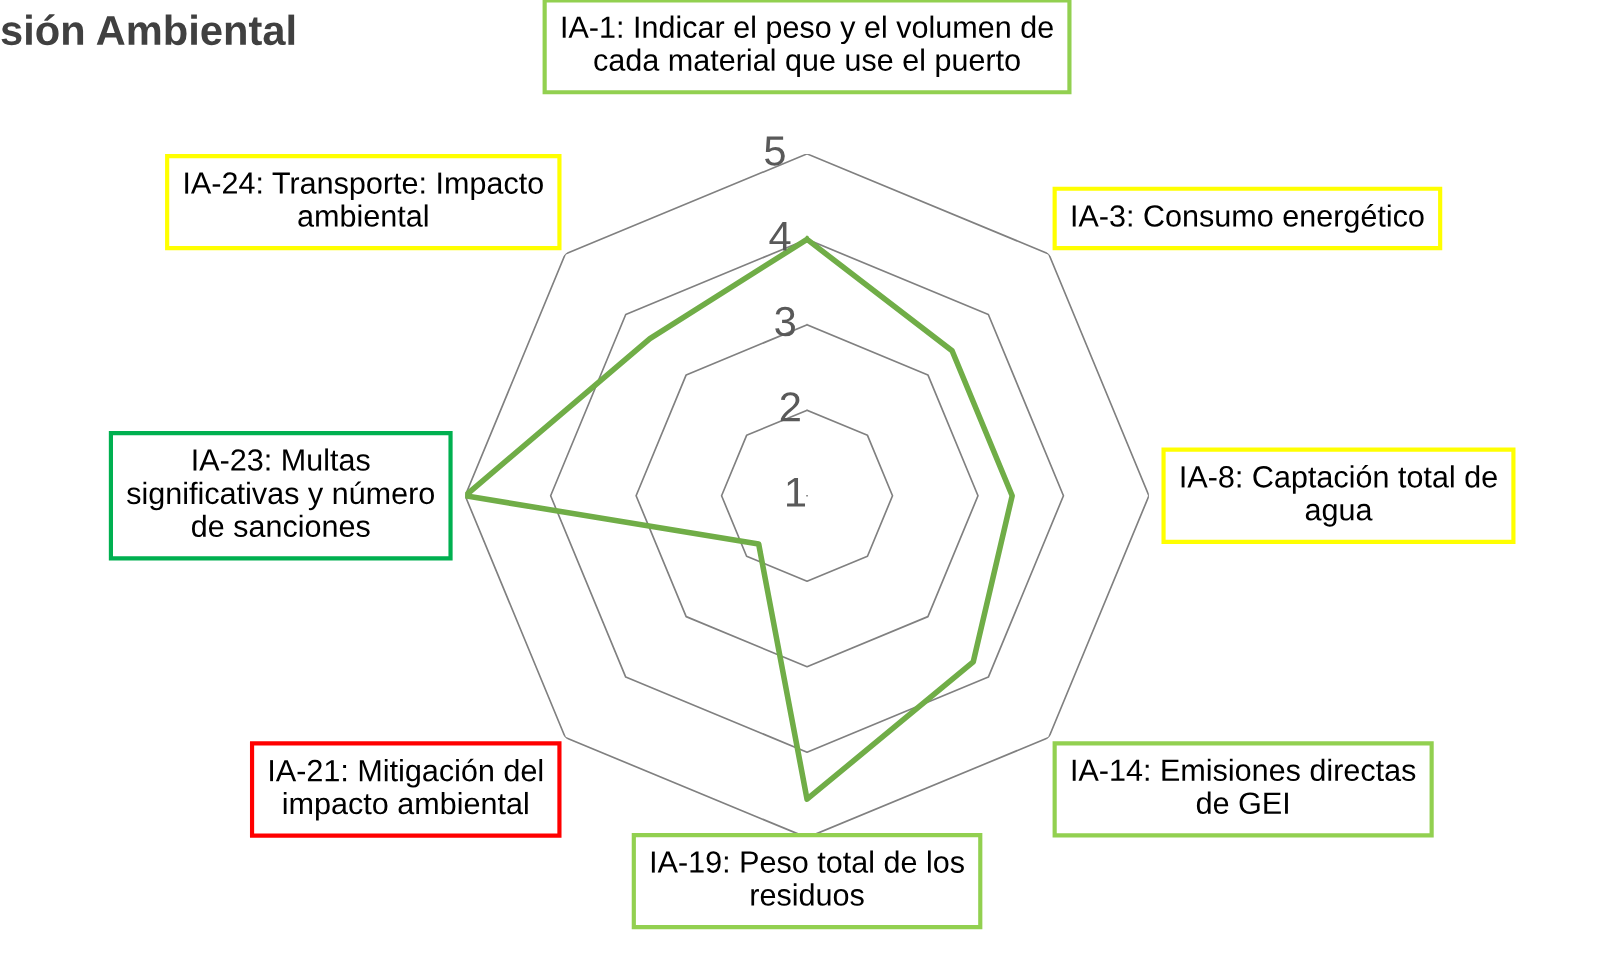  Describe the element at coordinates (785, 321) in the screenshot. I see `y-tick-label: 3` at that location.